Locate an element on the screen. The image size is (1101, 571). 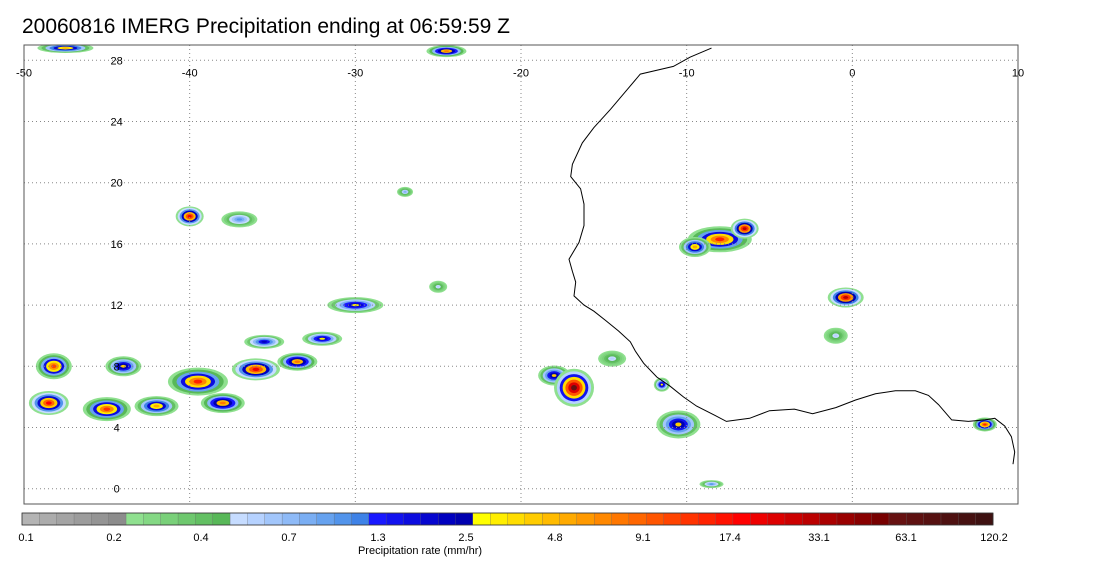
lon-tick-label: -40 is located at coordinates (190, 73).